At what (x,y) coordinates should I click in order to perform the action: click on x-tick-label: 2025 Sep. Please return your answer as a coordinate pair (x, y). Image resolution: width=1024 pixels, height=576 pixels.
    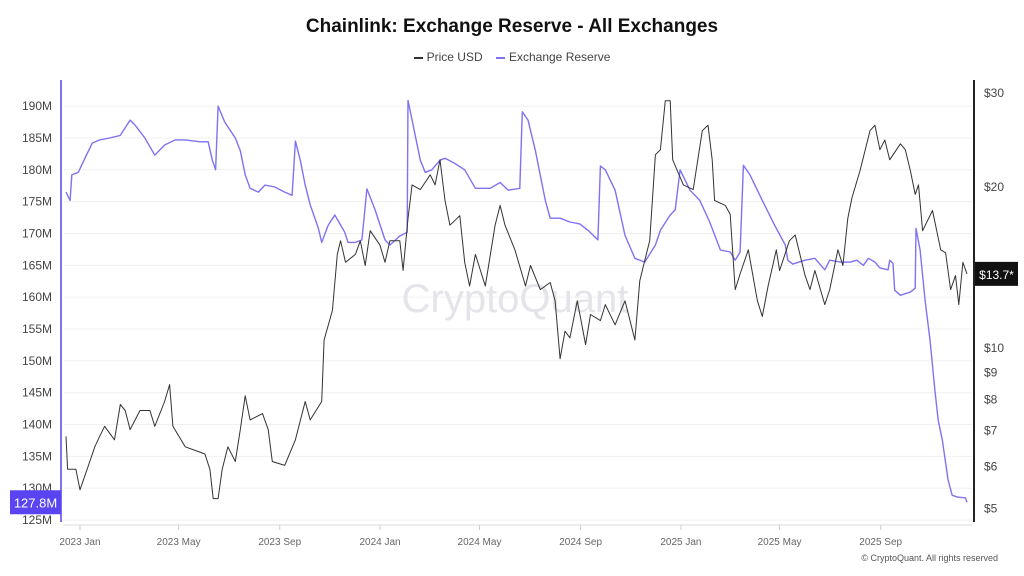
    Looking at the image, I should click on (880, 542).